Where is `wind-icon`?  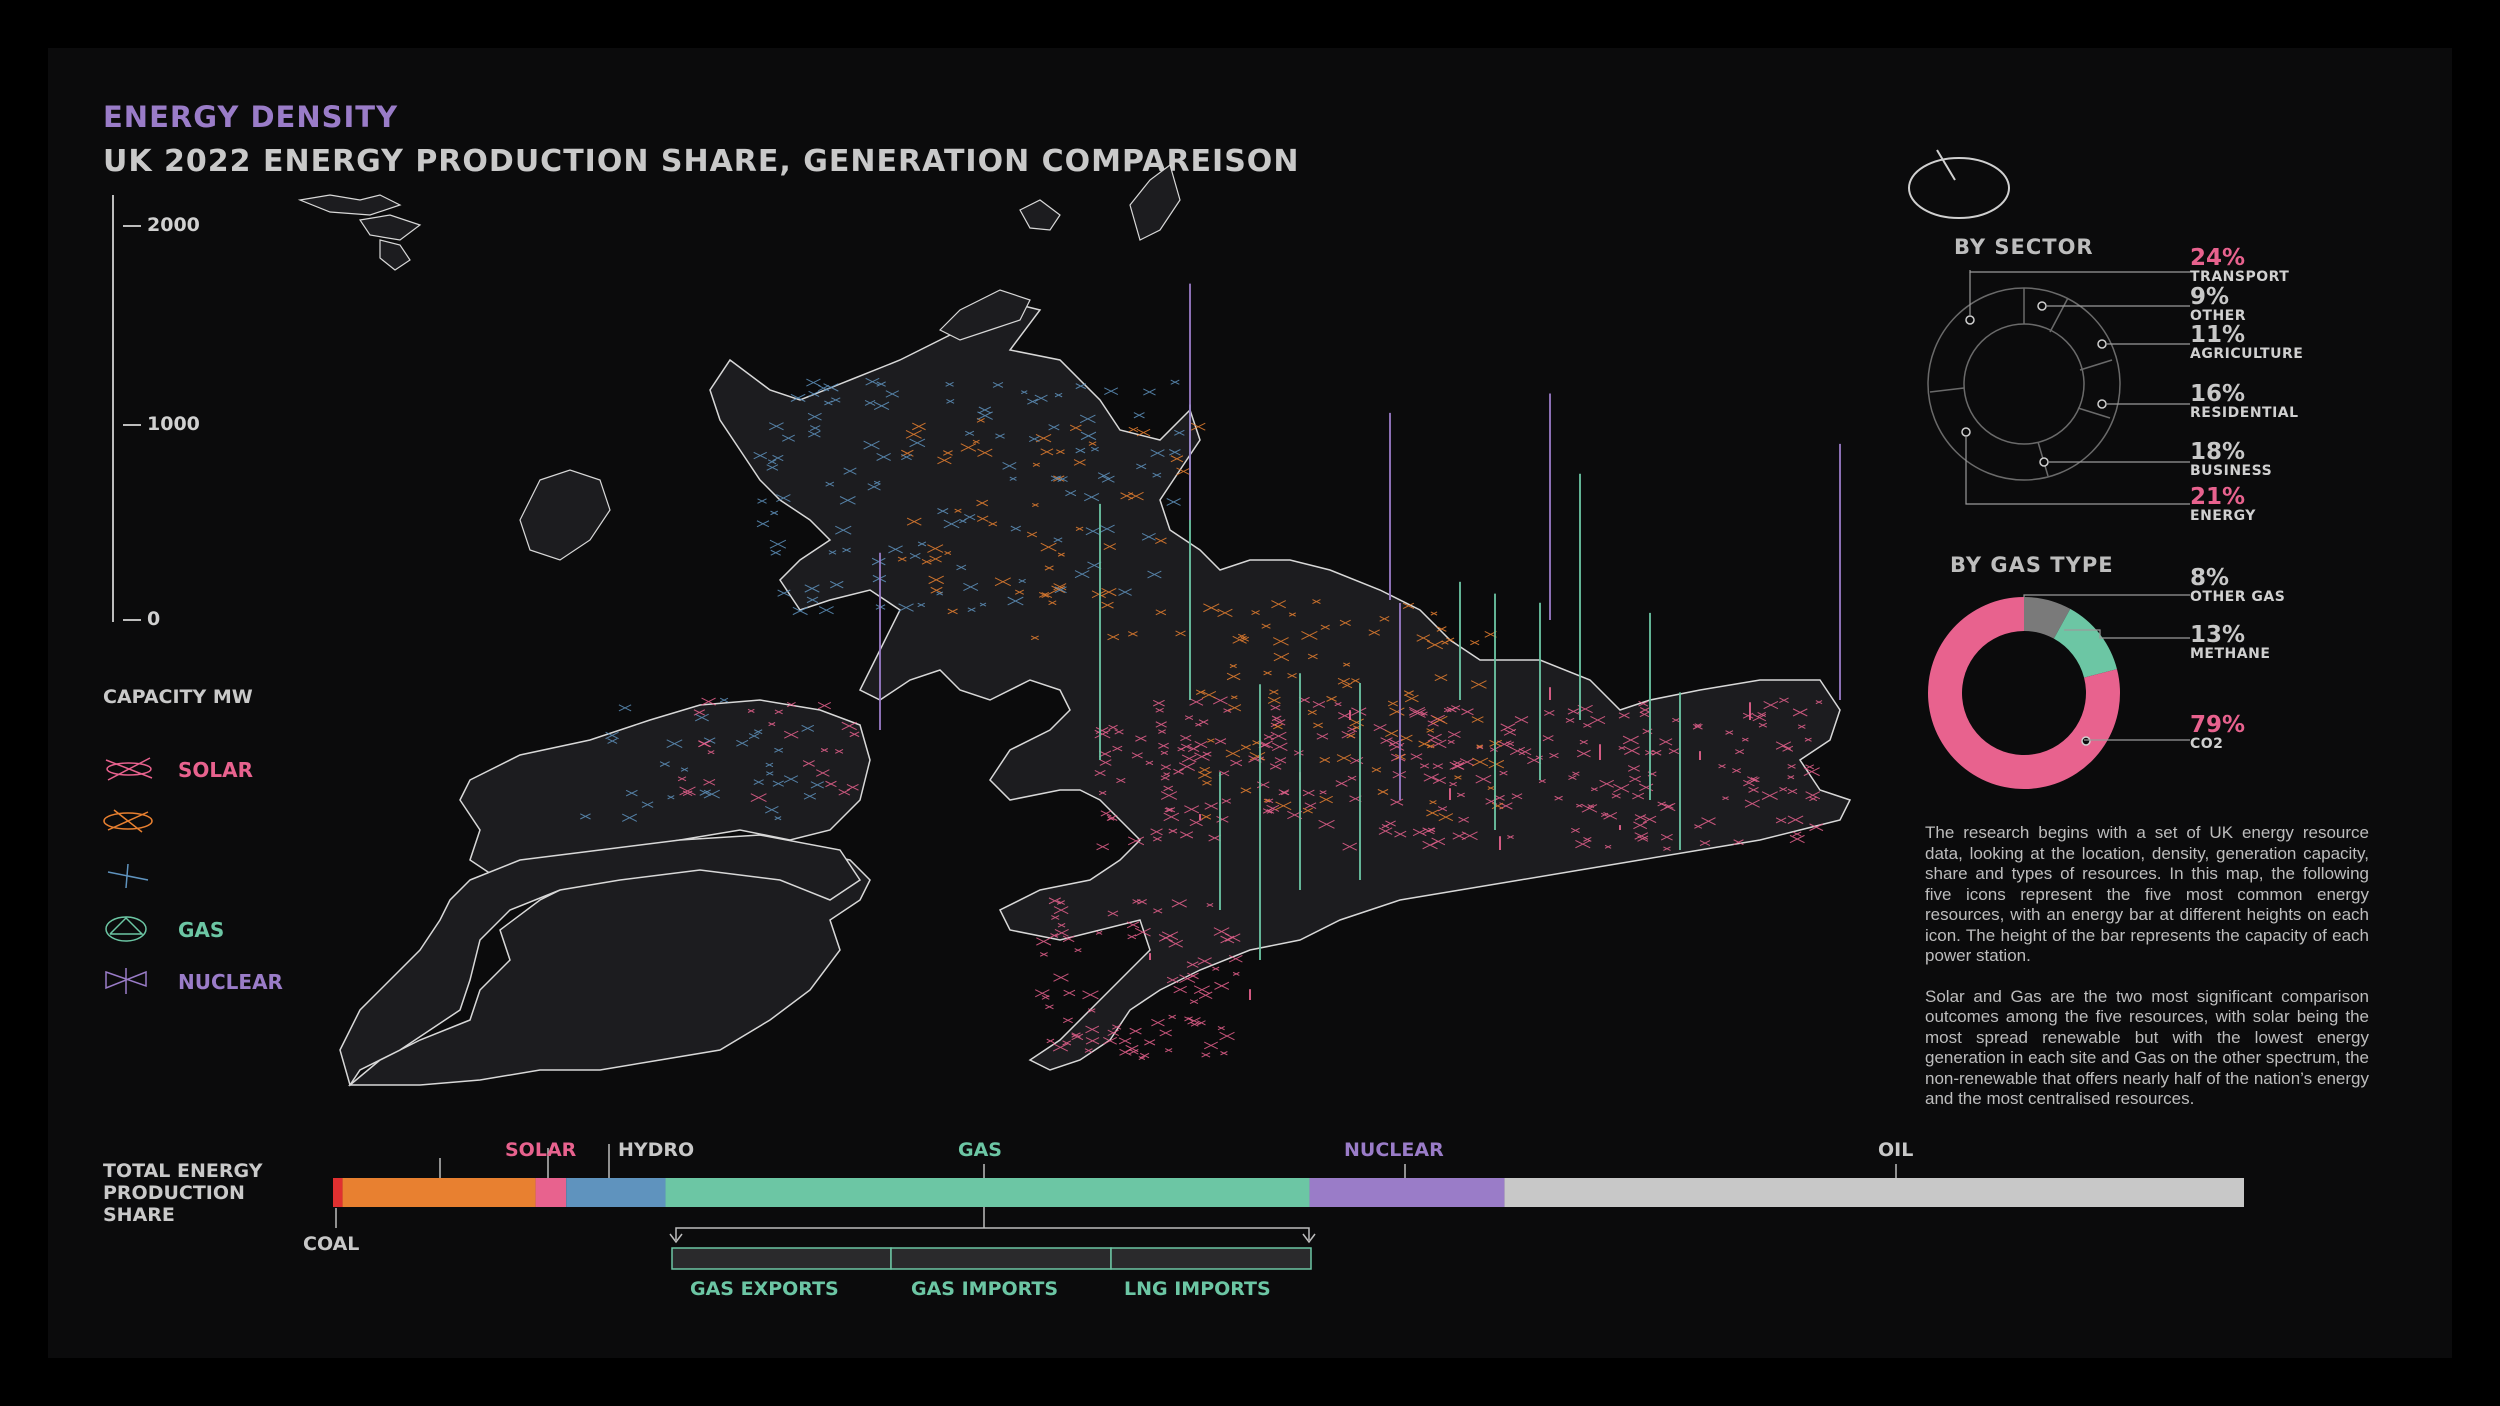 wind-icon is located at coordinates (128, 821).